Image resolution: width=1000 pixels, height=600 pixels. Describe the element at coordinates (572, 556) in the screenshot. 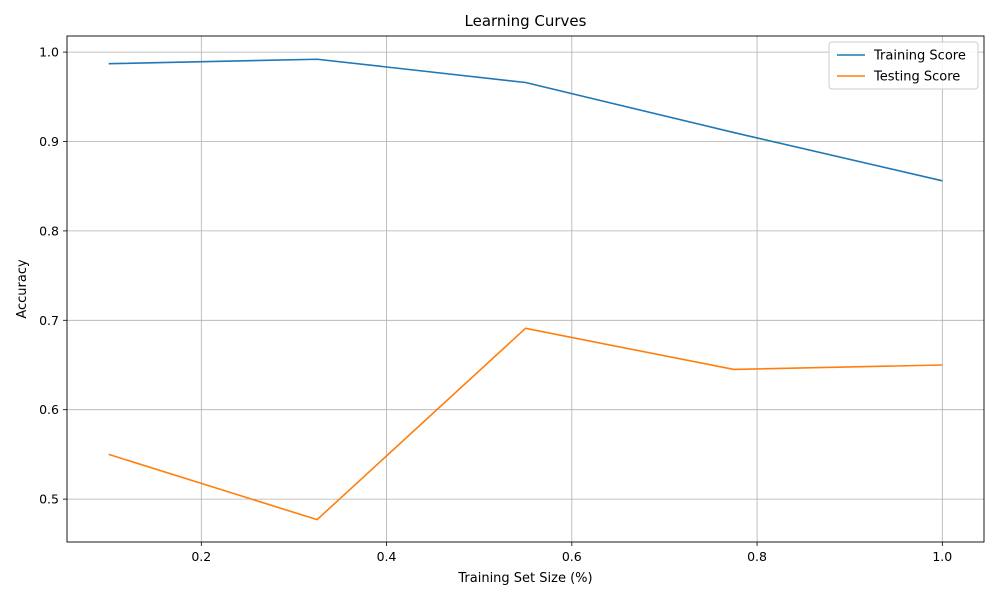

I see `x-tick-label: 0.6` at that location.